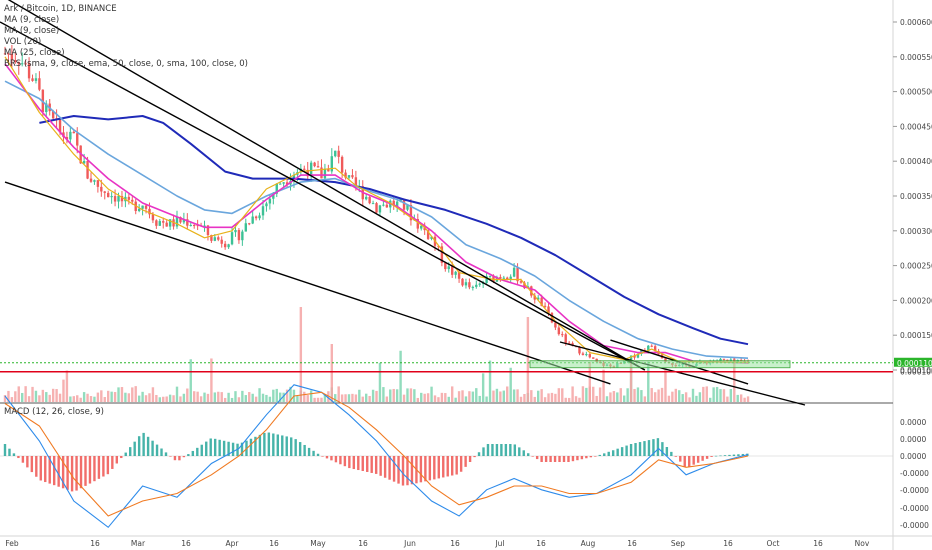 Image resolution: width=932 pixels, height=550 pixels. I want to click on indicator-ma25: MA (25, close), so click(34, 53).